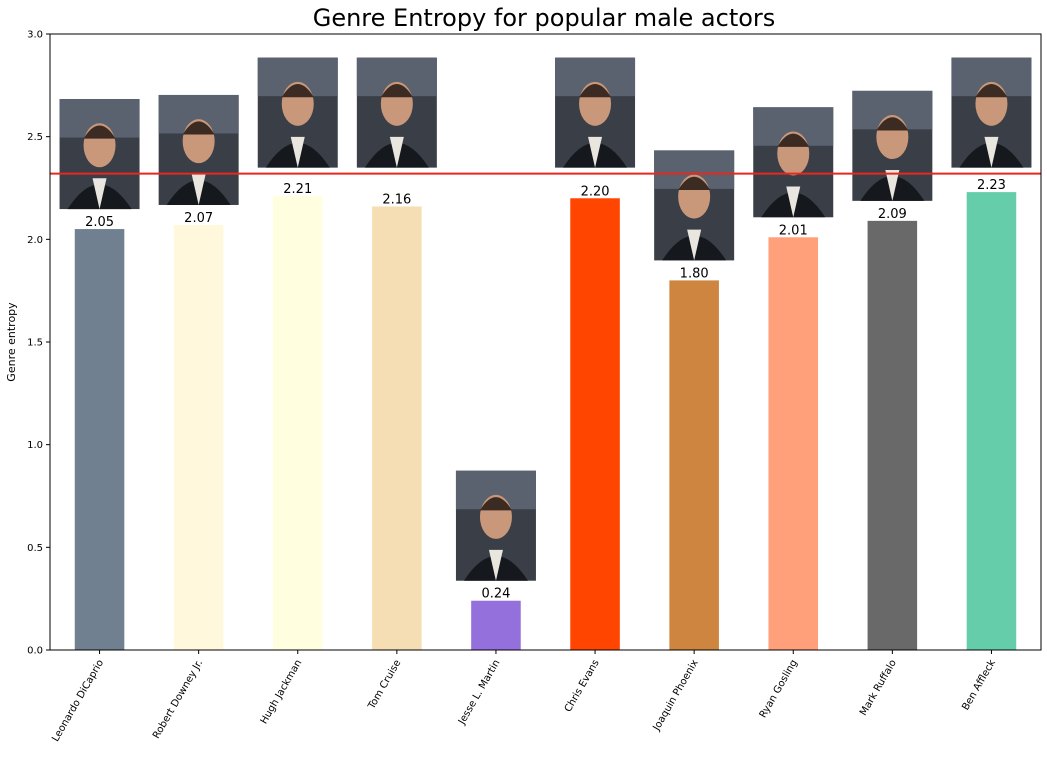 The height and width of the screenshot is (759, 1047). Describe the element at coordinates (178, 699) in the screenshot. I see `x-tick-label: Robert Downey Jr.` at that location.